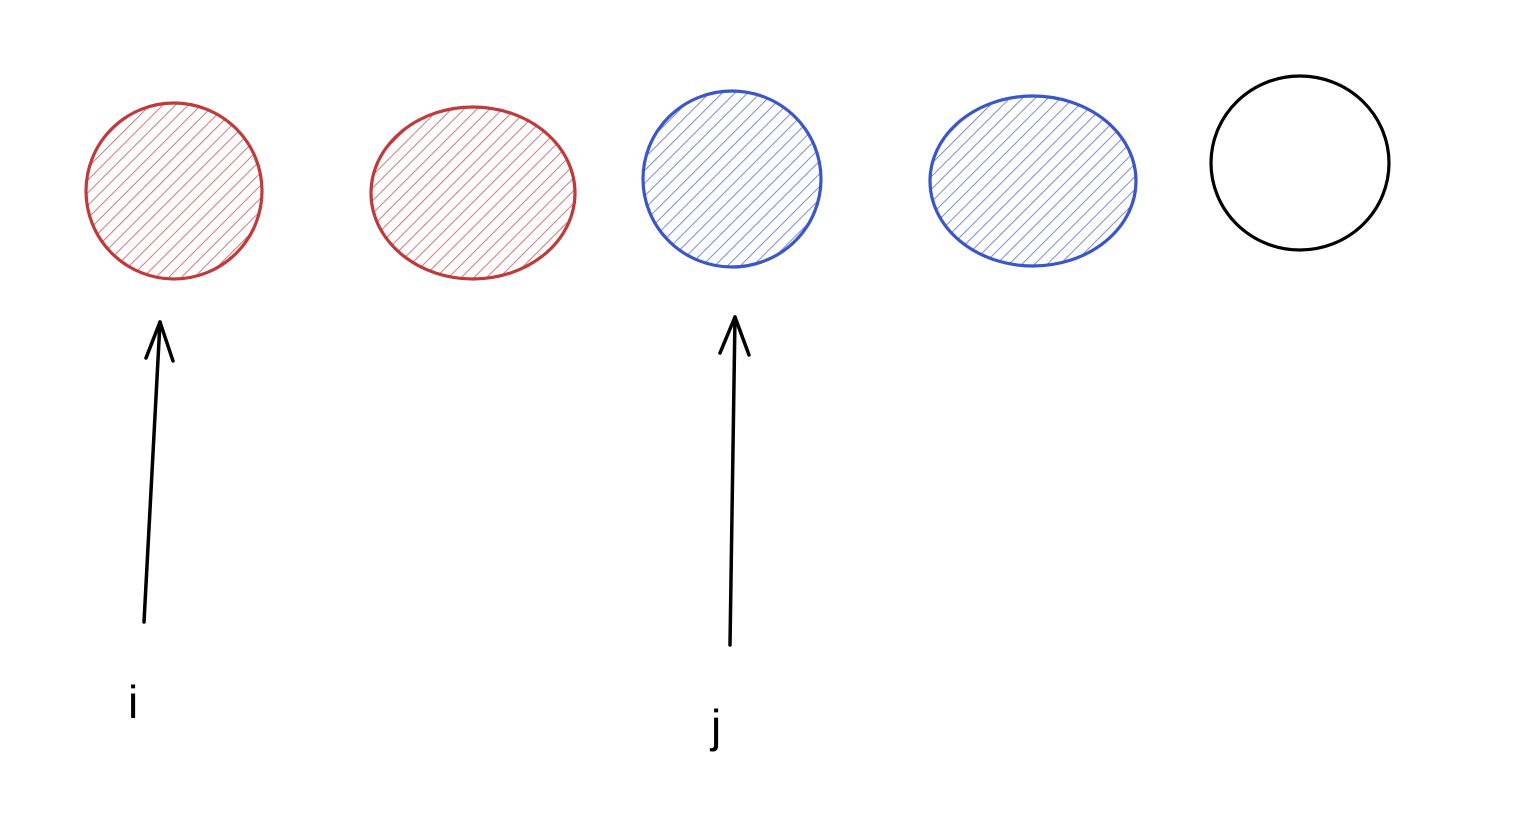  I want to click on pointer-j-label: j, so click(715, 726).